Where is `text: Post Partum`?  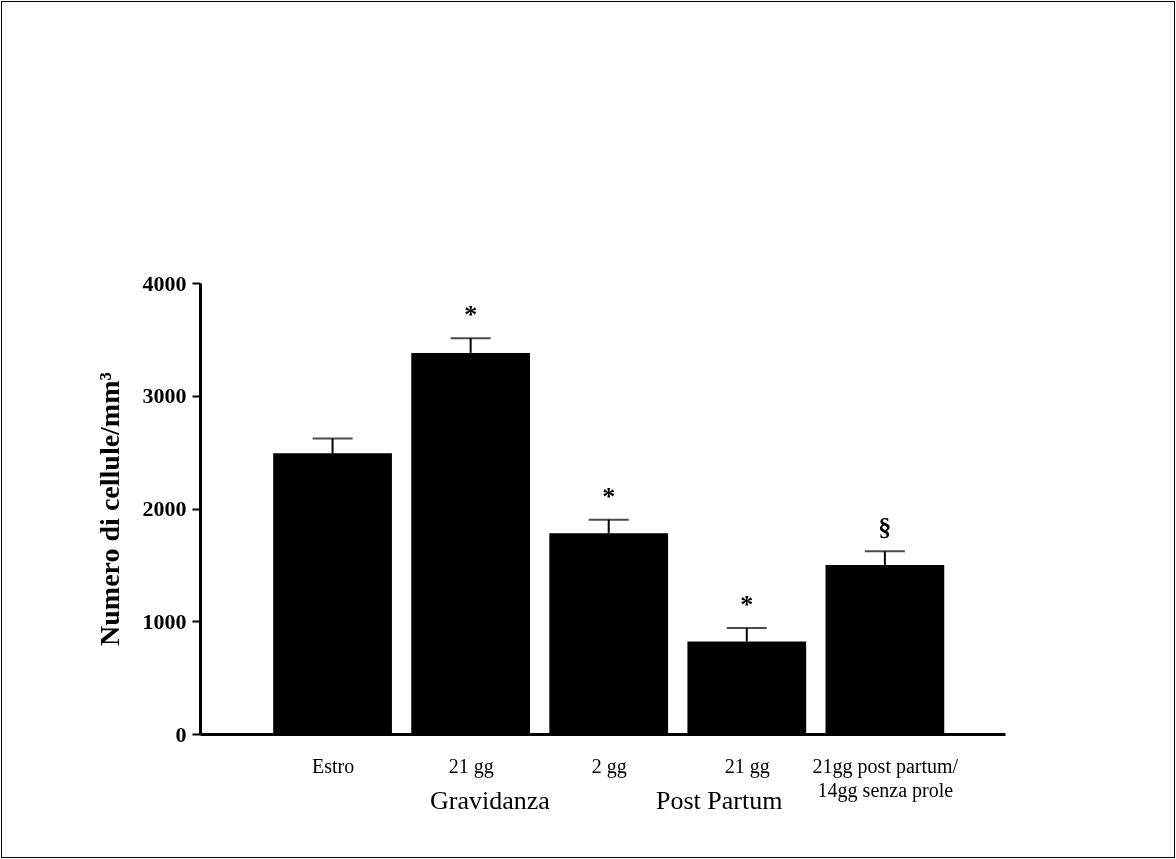
text: Post Partum is located at coordinates (719, 800).